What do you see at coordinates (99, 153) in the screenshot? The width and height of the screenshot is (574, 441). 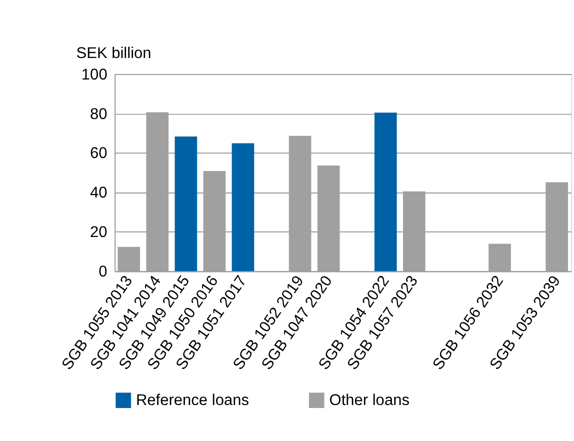 I see `y-tick-label: 60` at bounding box center [99, 153].